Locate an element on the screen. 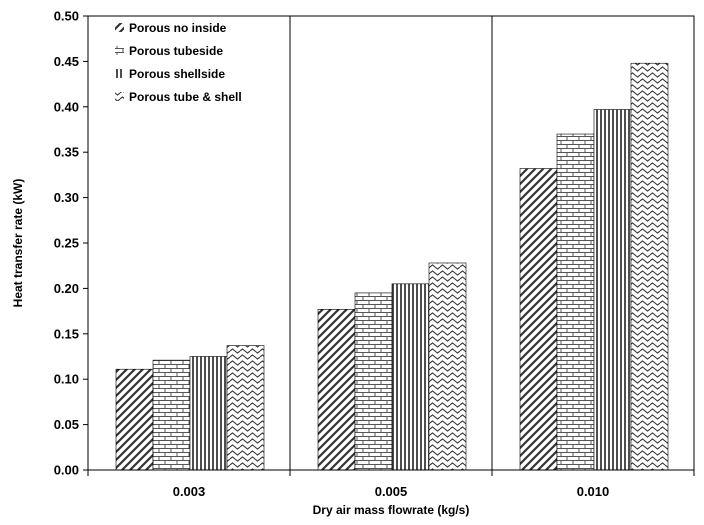 The width and height of the screenshot is (704, 525). bar-vertical-lines-0.005 is located at coordinates (410, 377).